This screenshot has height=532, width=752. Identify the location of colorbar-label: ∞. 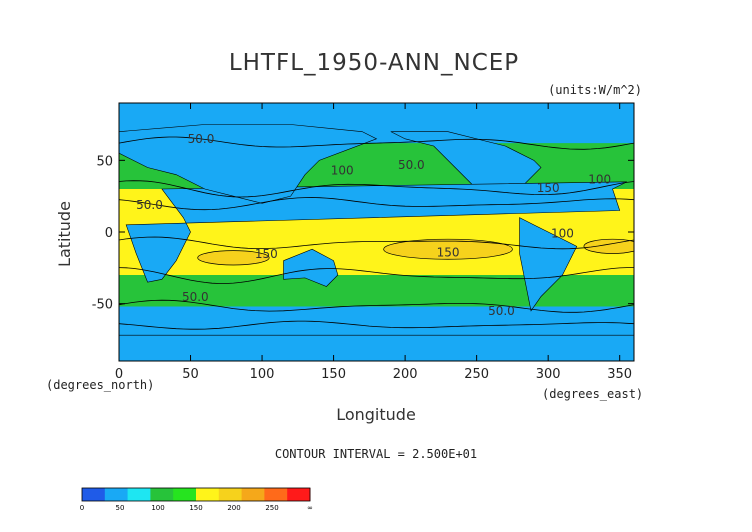
(310, 508).